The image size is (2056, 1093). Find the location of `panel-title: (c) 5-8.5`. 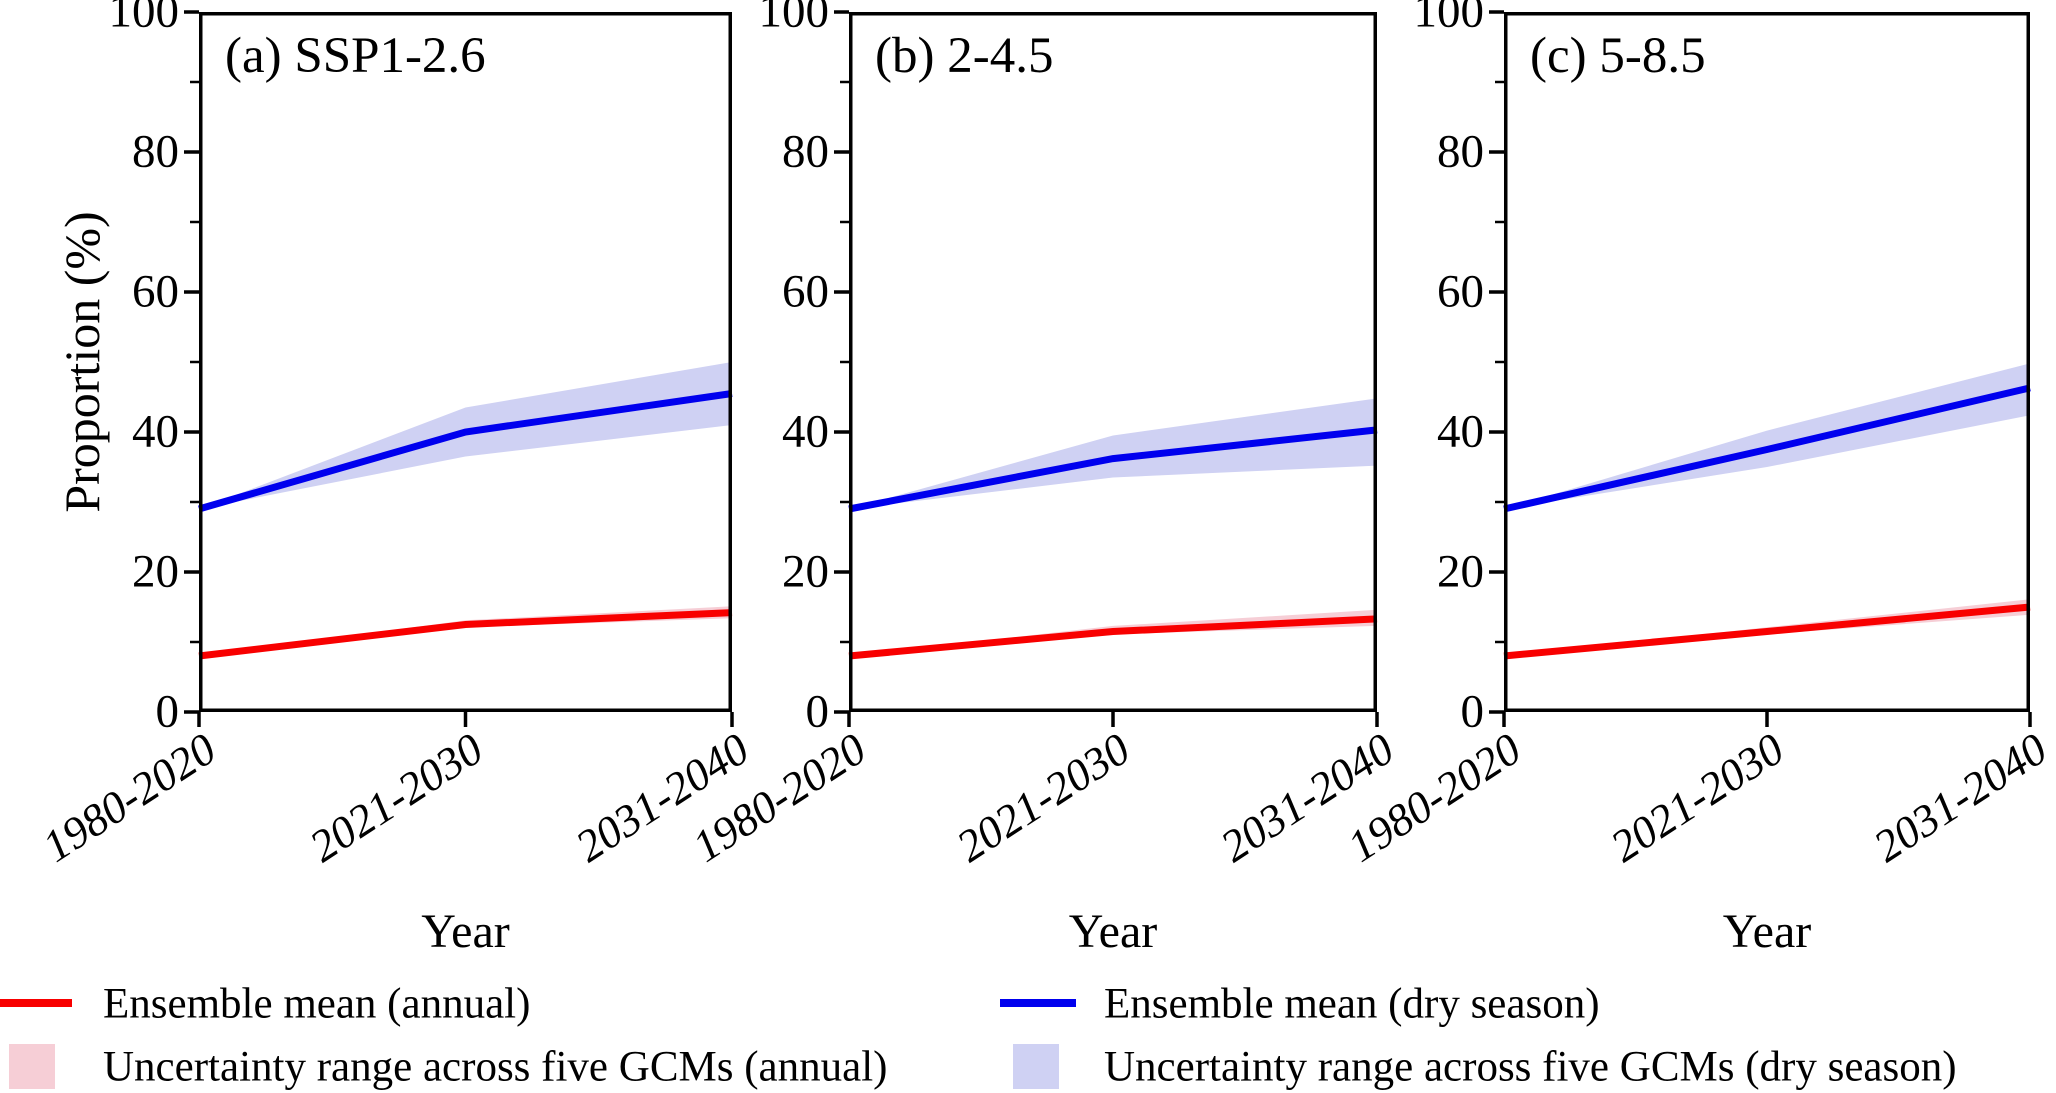

panel-title: (c) 5-8.5 is located at coordinates (1618, 56).